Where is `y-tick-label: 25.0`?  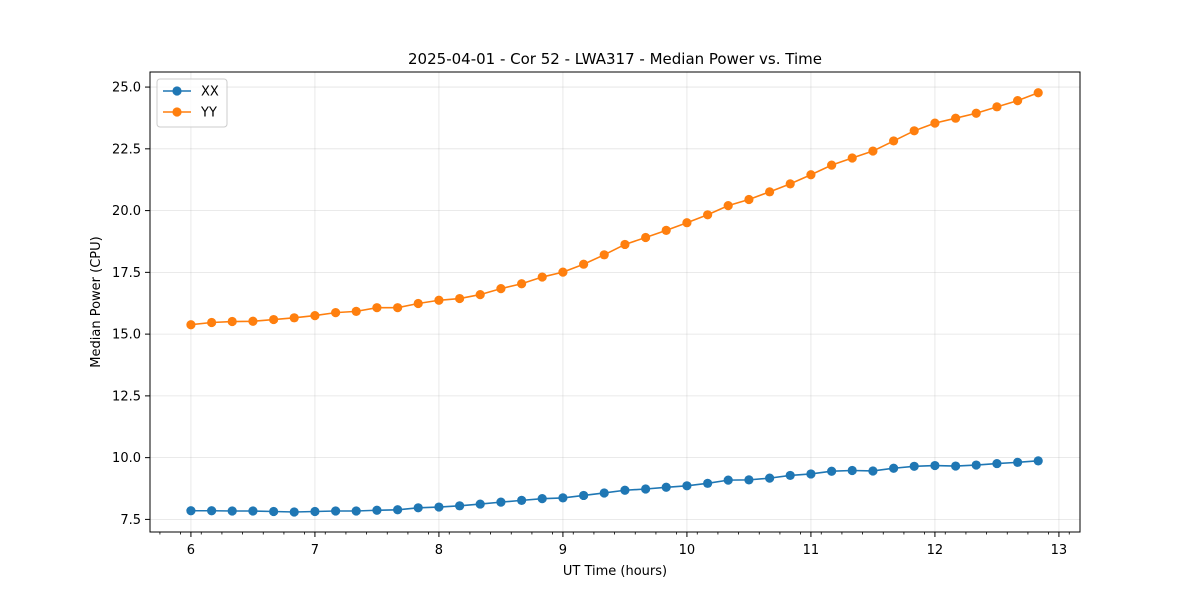
y-tick-label: 25.0 is located at coordinates (126, 88).